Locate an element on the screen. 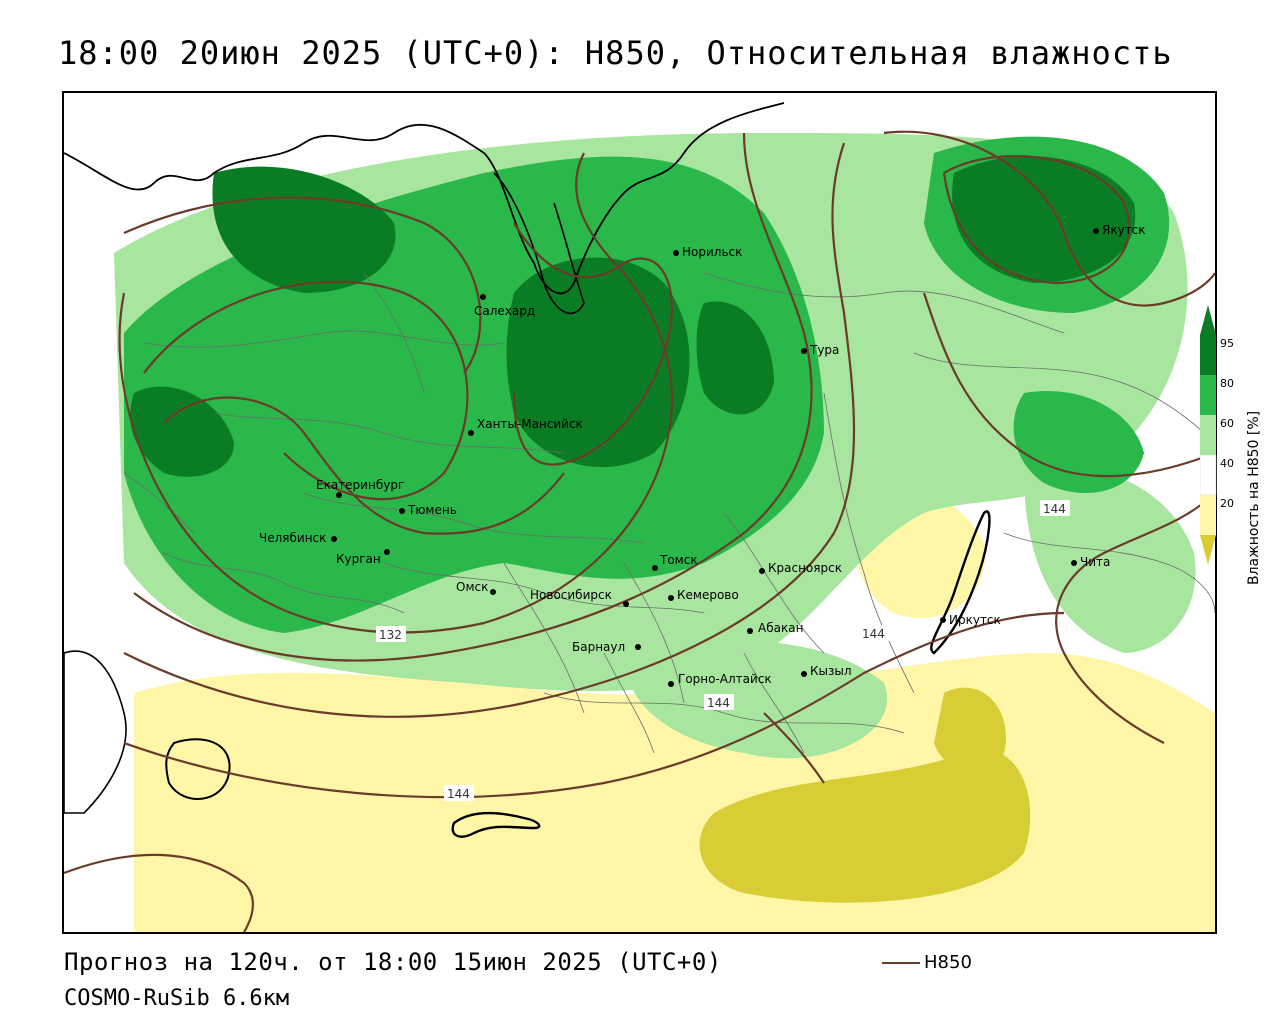  city-label: Барнаул is located at coordinates (598, 647).